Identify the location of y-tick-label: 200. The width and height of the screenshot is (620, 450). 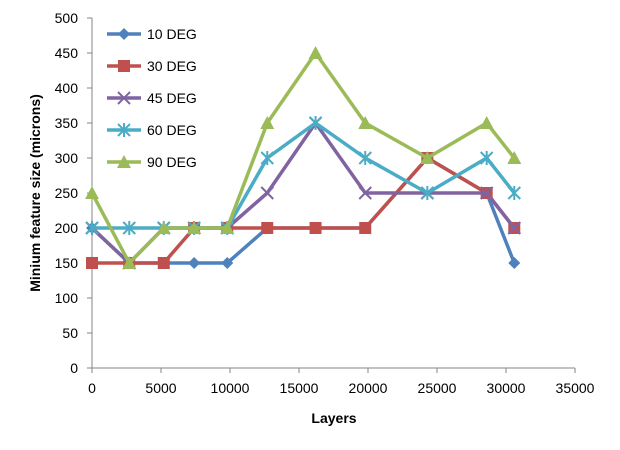
(67, 228).